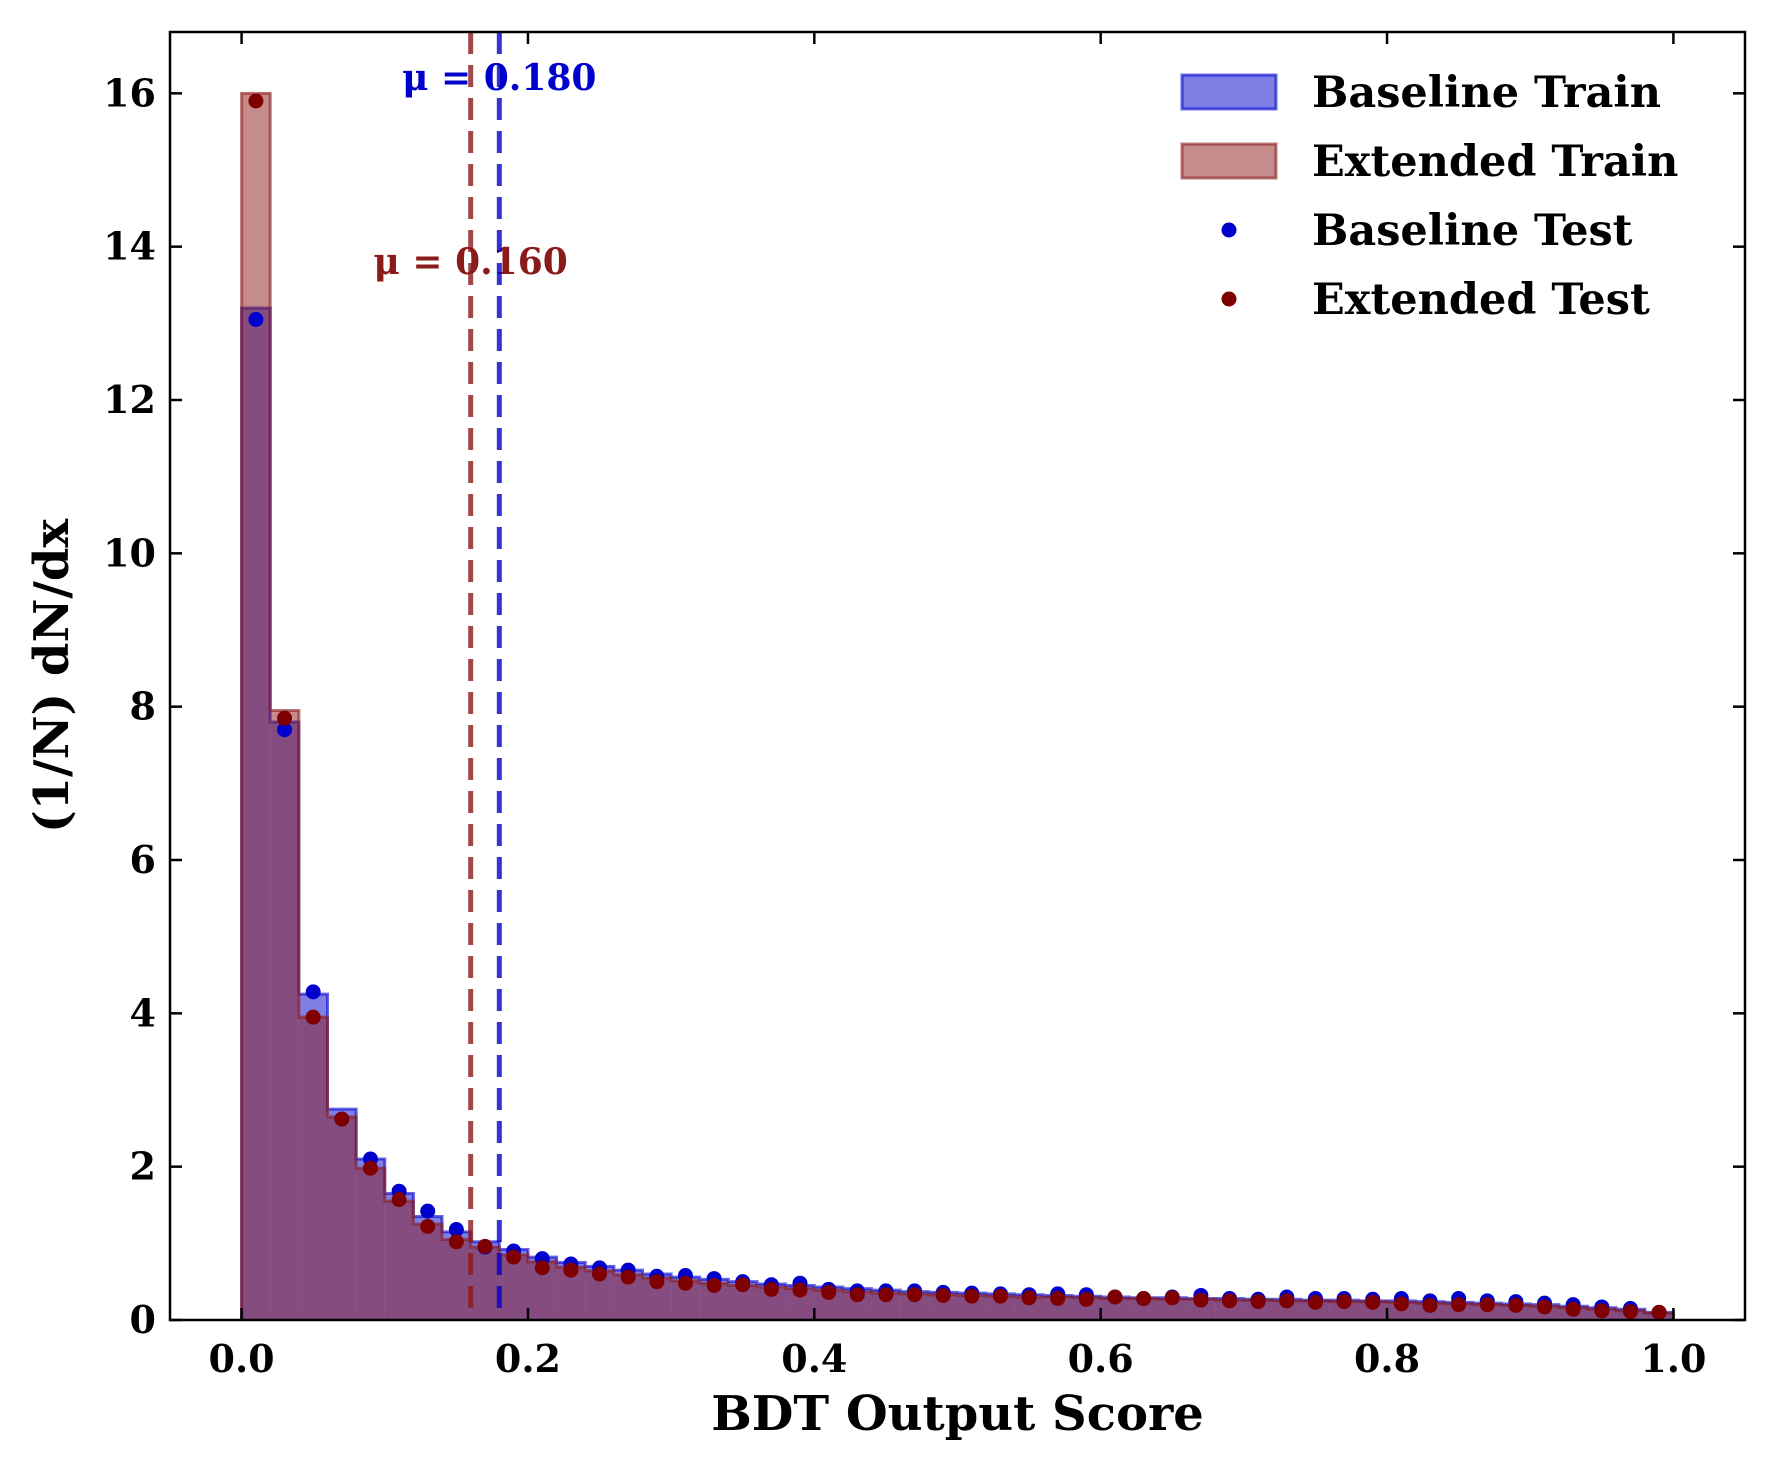 The image size is (1768, 1471). I want to click on x-tick-label: 0.0, so click(242, 1358).